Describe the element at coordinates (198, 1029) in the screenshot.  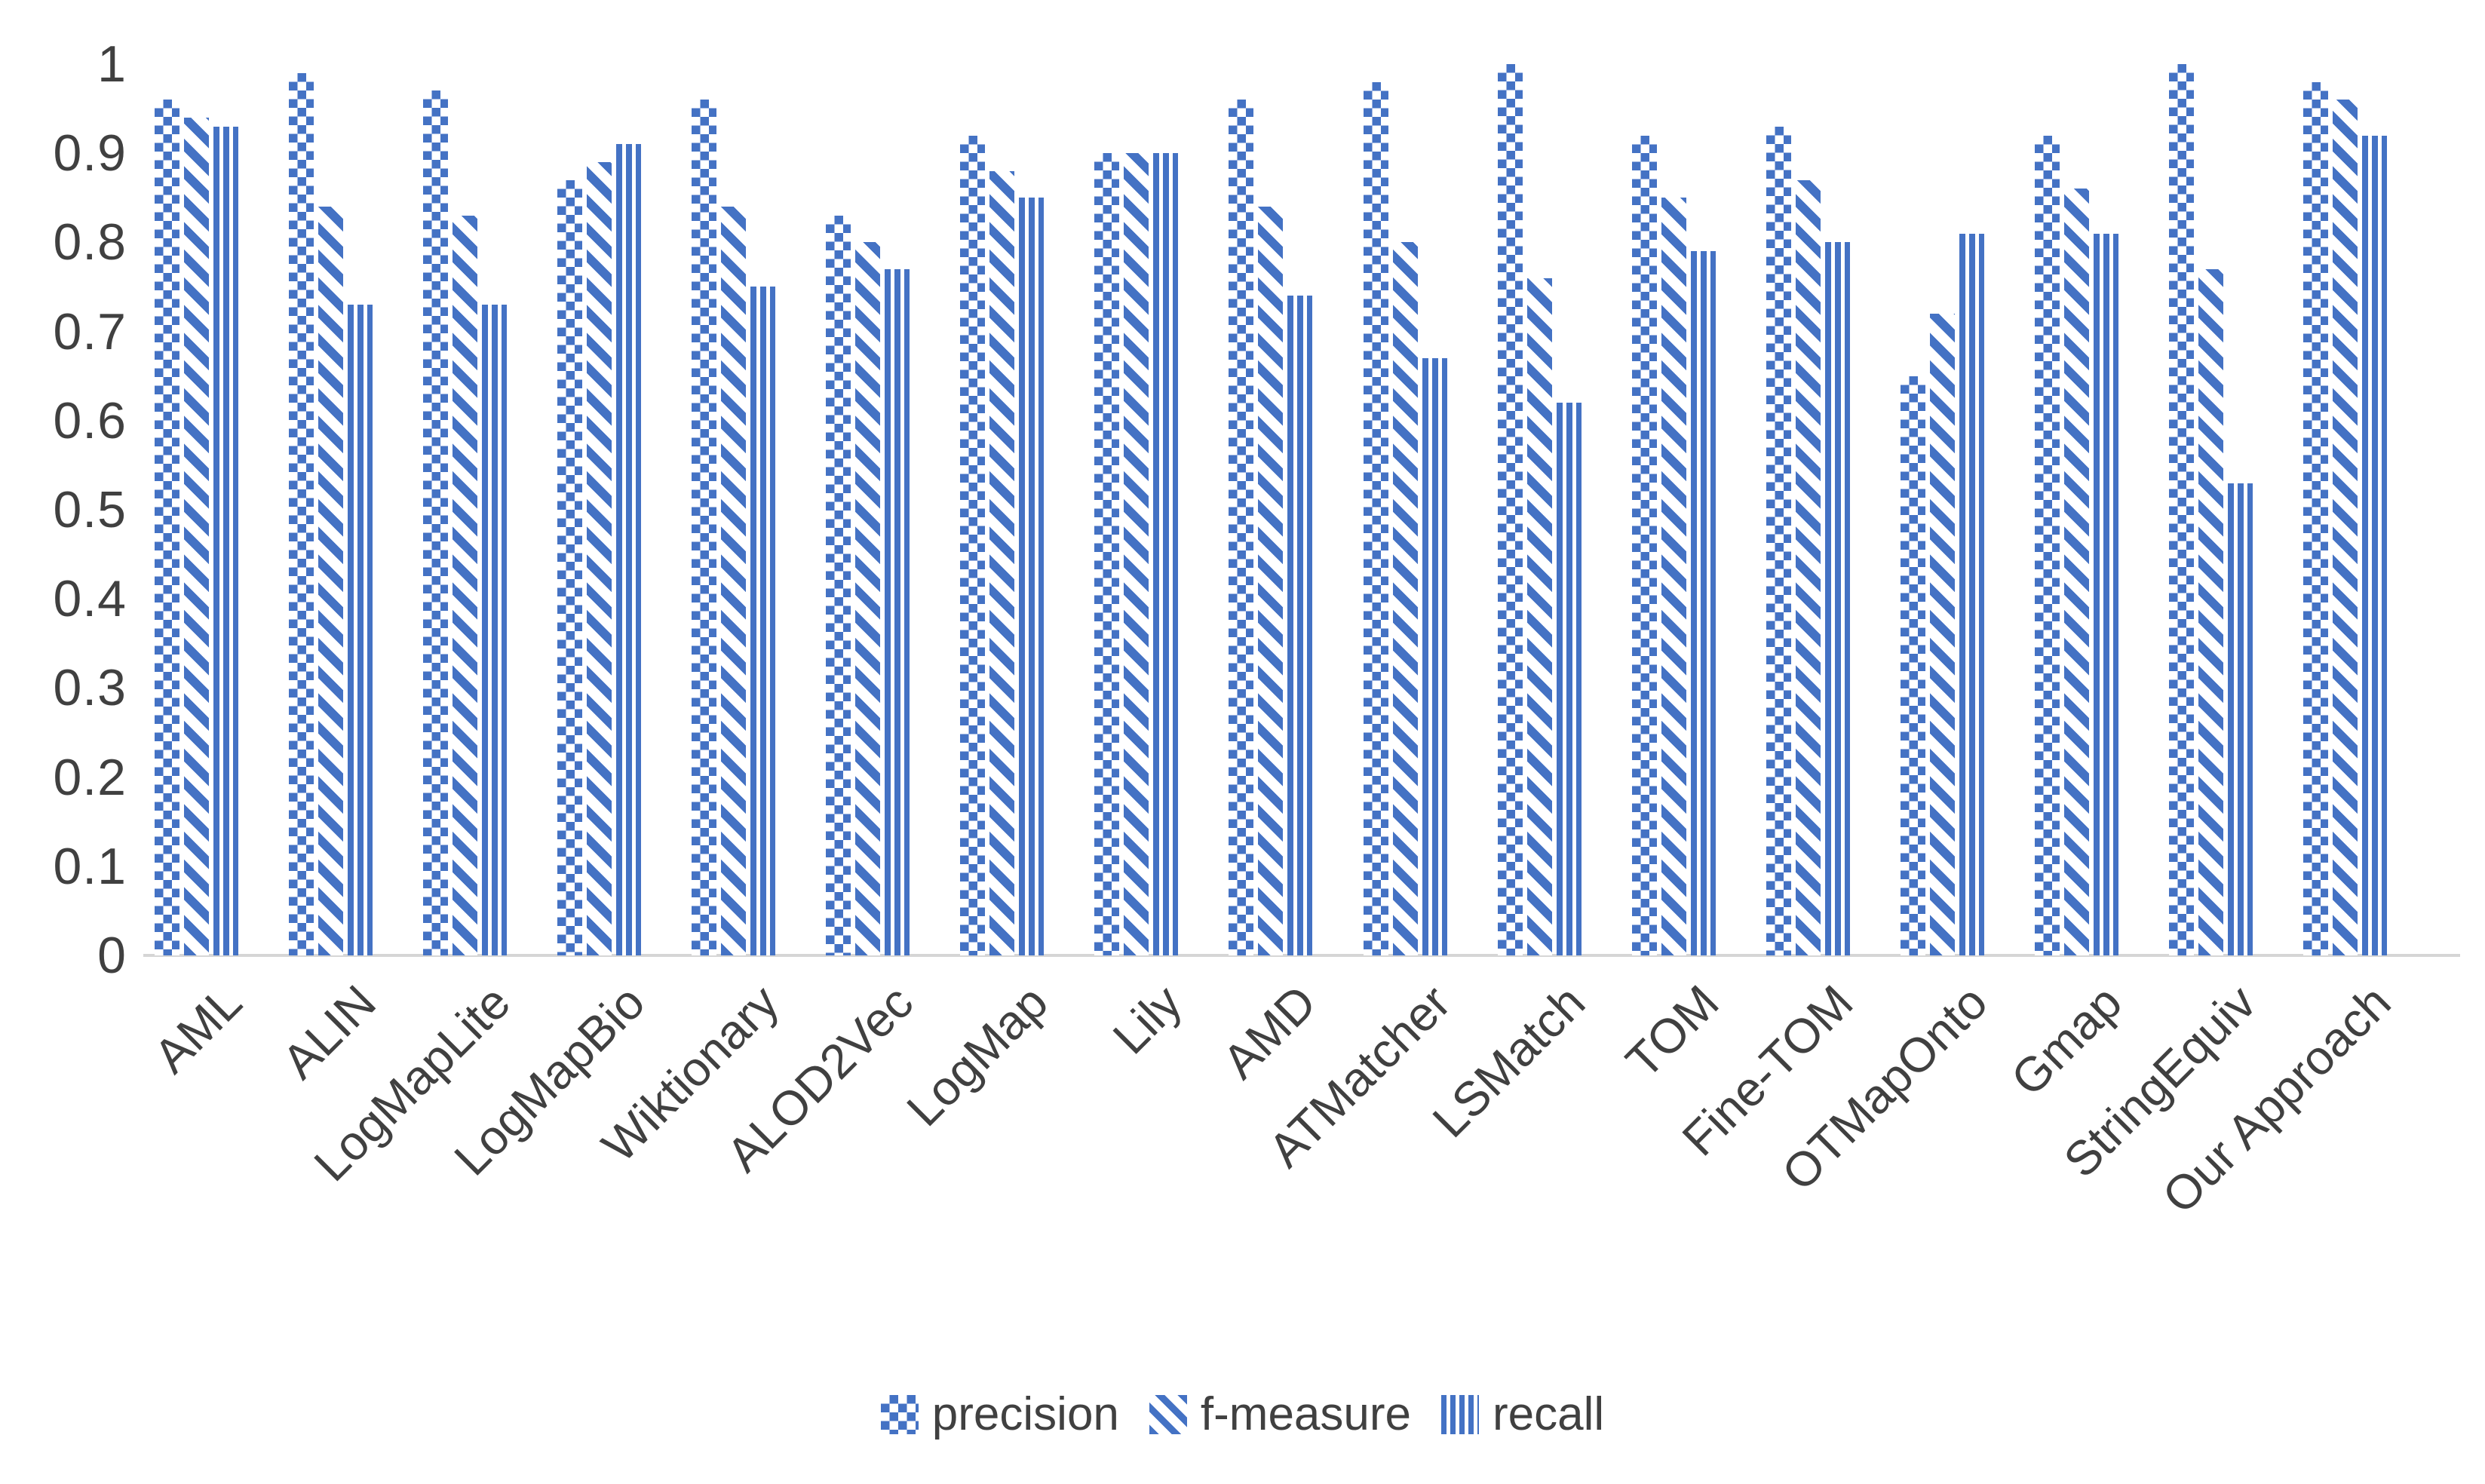
I see `x-axis-label: AML` at that location.